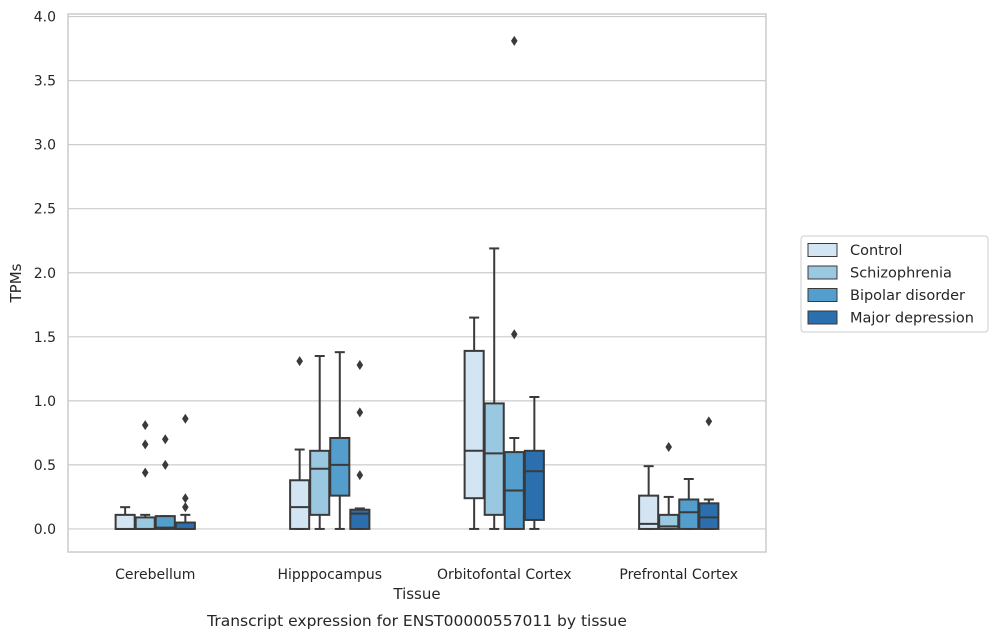 The height and width of the screenshot is (639, 997). I want to click on x-tick-label: Cerebellum, so click(155, 575).